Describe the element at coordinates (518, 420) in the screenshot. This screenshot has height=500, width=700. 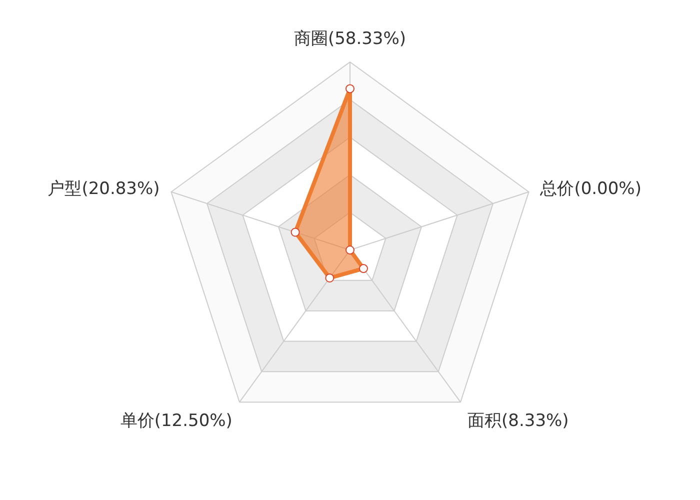
I see `spoke-label: 面积(8.33%)` at that location.